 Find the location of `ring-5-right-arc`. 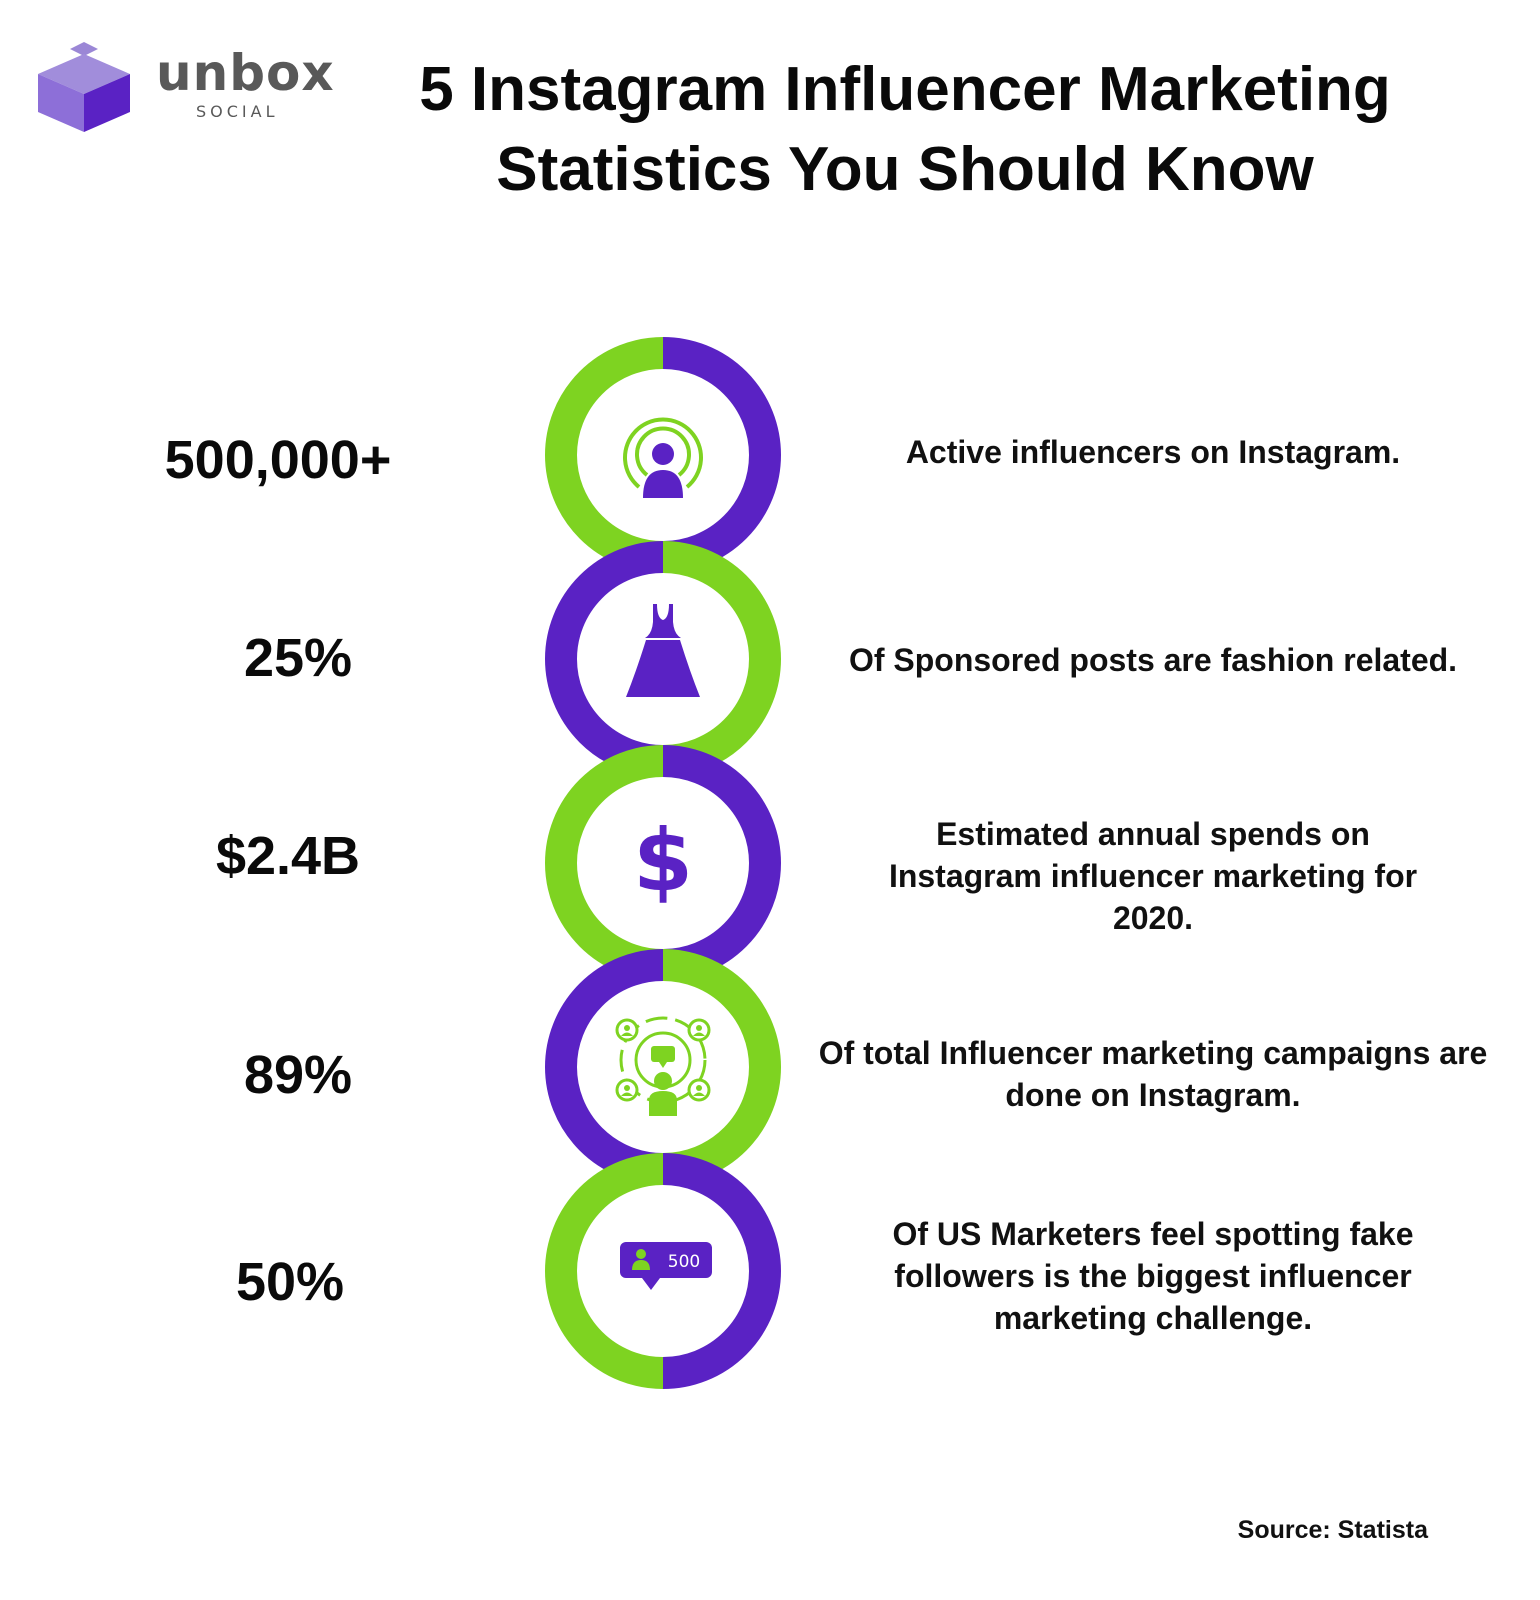

ring-5-right-arc is located at coordinates (721, 1271).